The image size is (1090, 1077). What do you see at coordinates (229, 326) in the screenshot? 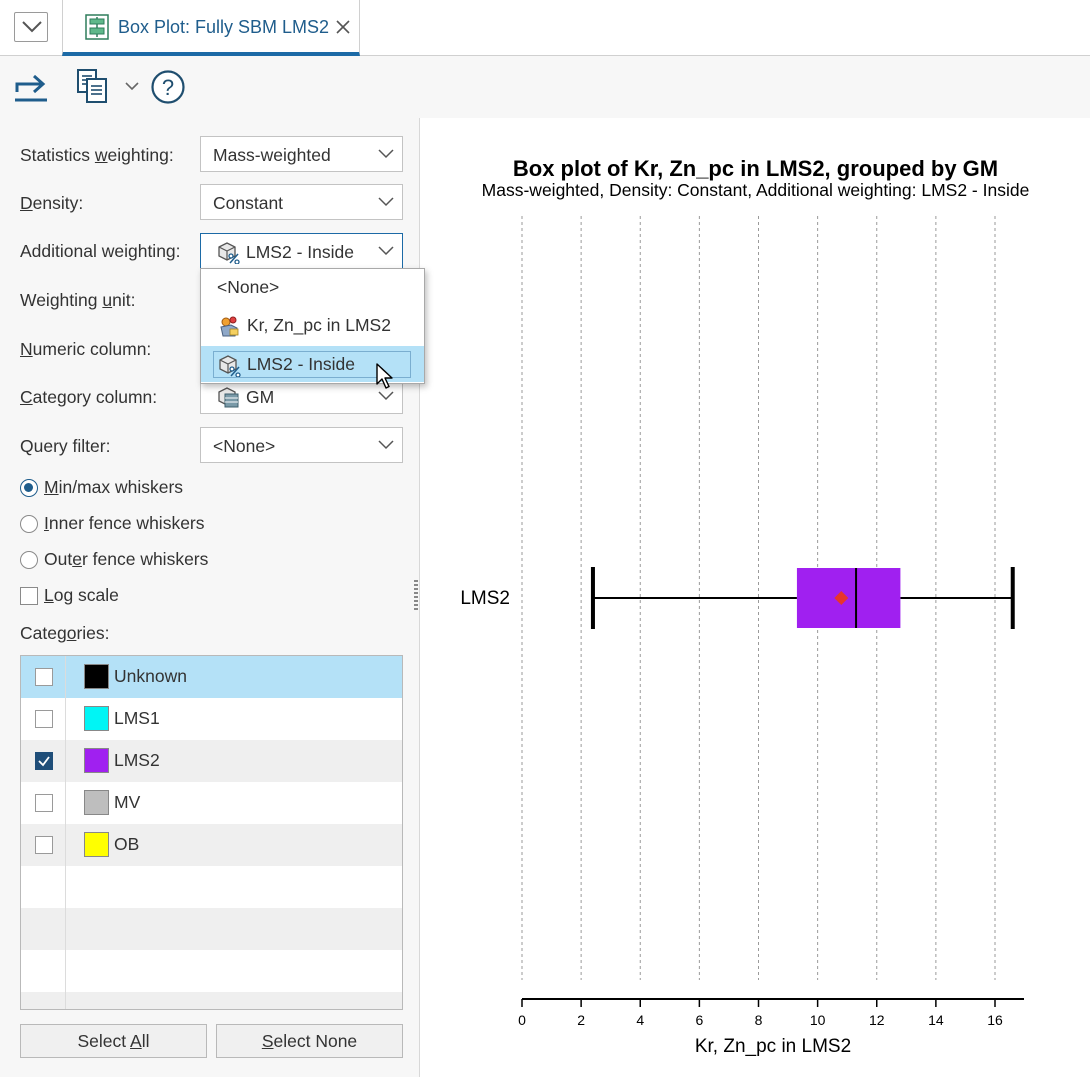
I see `evaluation-icon` at bounding box center [229, 326].